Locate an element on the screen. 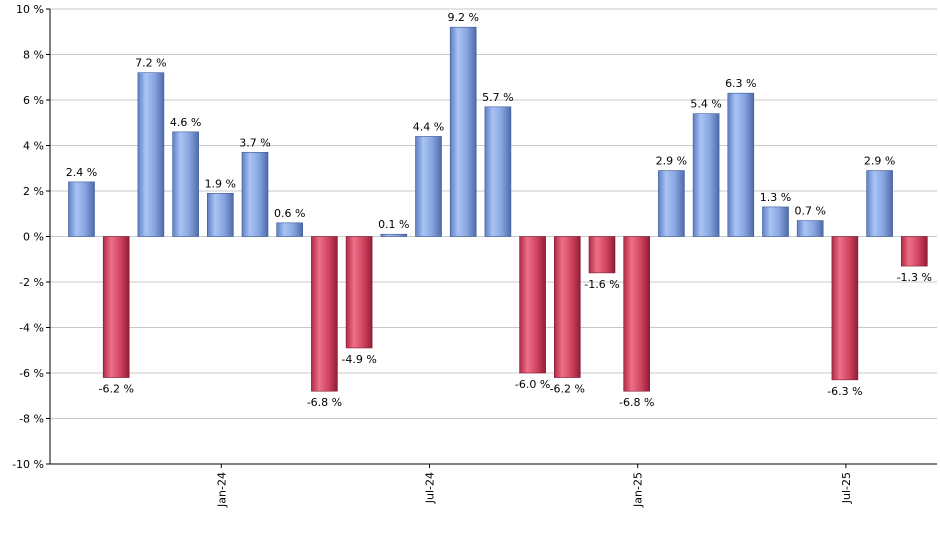  y-tick-label: -10 % is located at coordinates (28, 464).